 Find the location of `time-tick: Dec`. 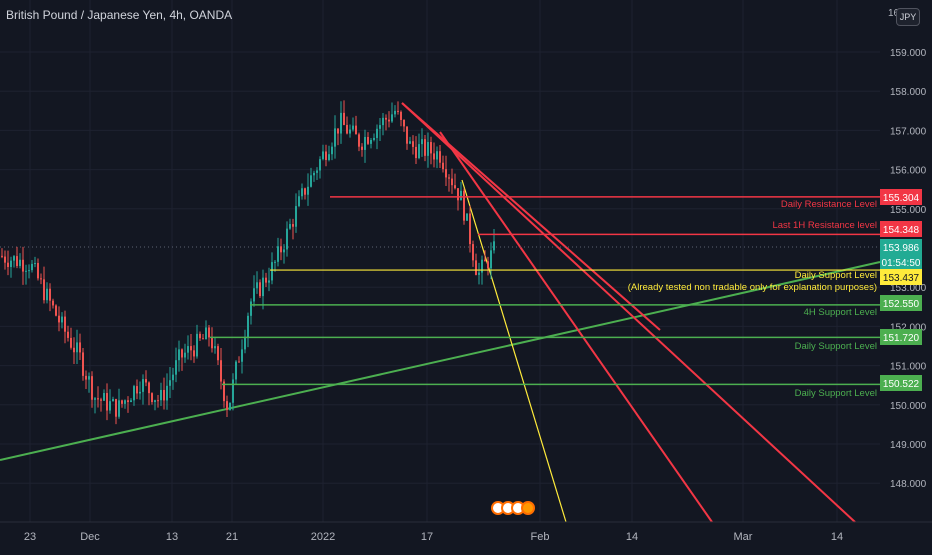

time-tick: Dec is located at coordinates (90, 537).